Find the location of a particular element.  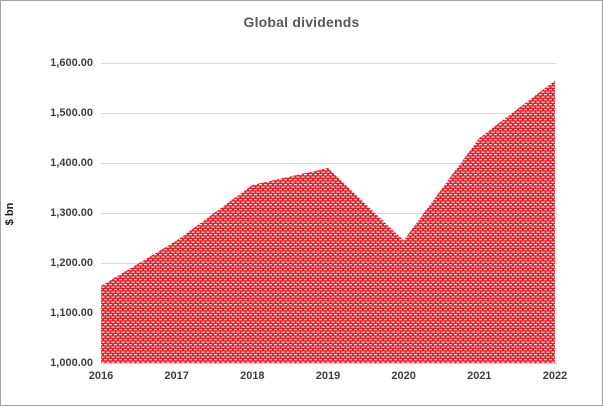

y-tick-label: 1,600.00 is located at coordinates (71, 63).